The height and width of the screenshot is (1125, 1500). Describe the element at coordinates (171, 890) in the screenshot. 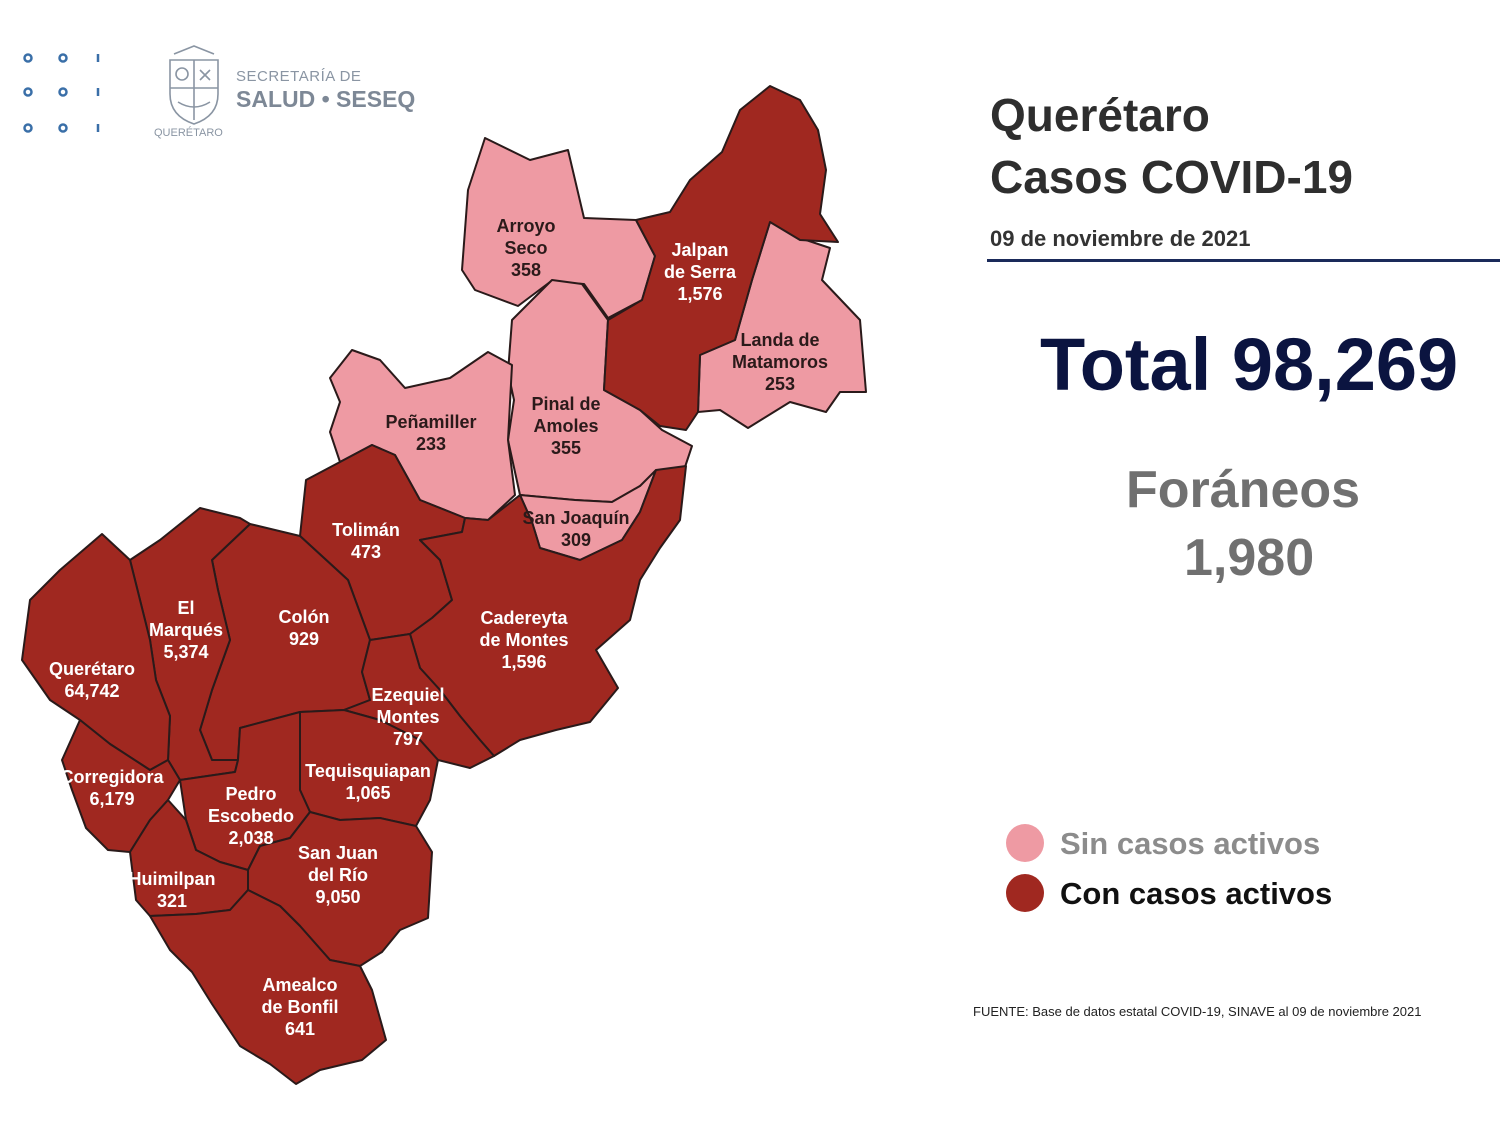

I see `label-huimilpan: Huimilpan 321` at that location.